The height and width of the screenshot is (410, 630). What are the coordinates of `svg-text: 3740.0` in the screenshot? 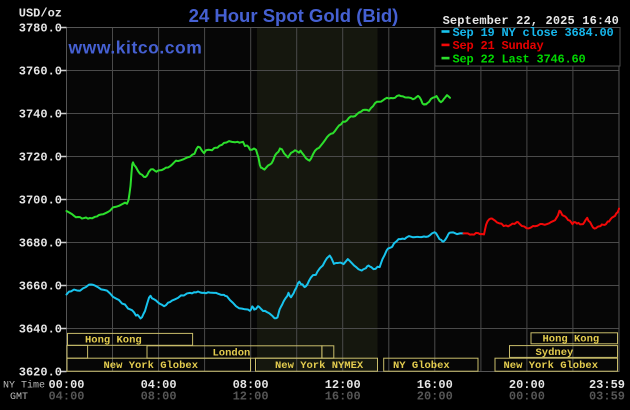 It's located at (40, 115).